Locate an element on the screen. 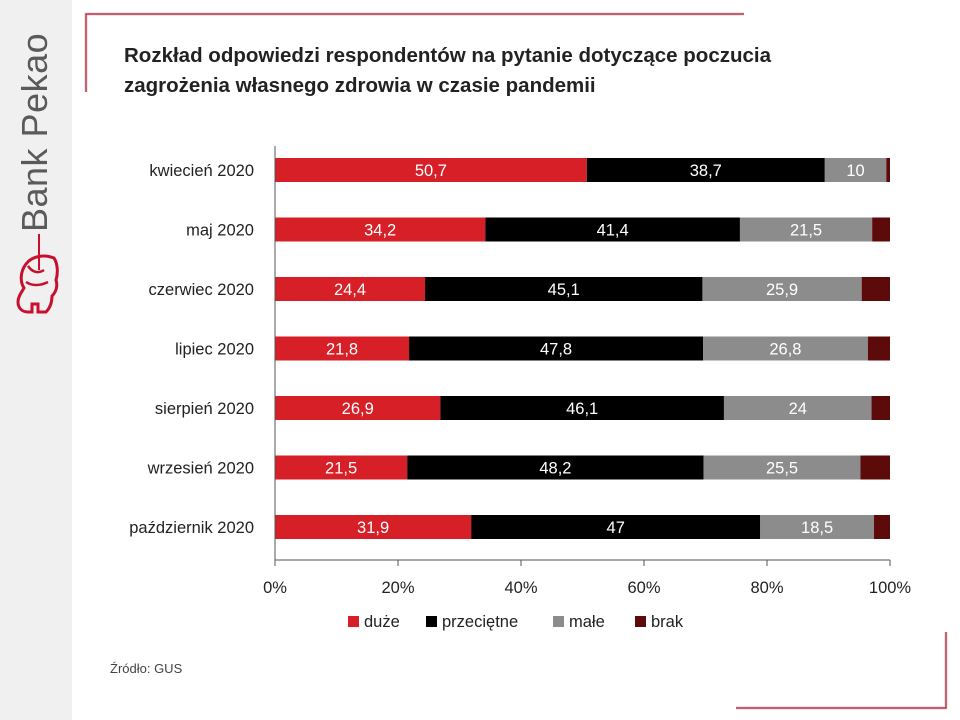  data-label: 45,1 is located at coordinates (564, 290).